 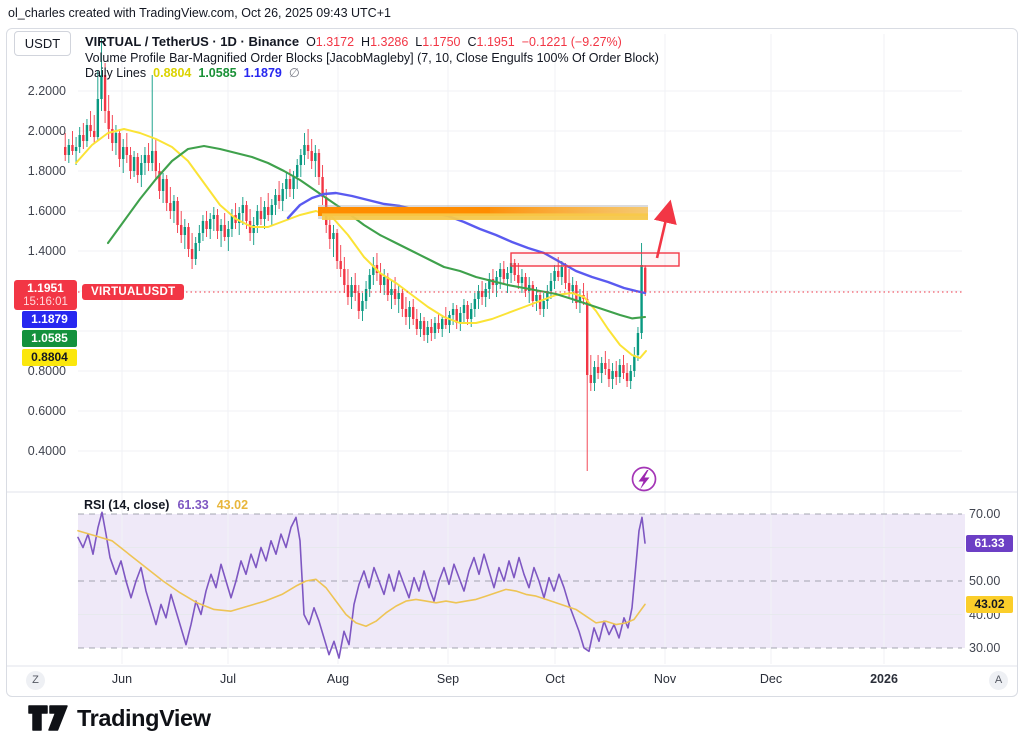 What do you see at coordinates (42, 43) in the screenshot?
I see `currency-toggle-button: USDT` at bounding box center [42, 43].